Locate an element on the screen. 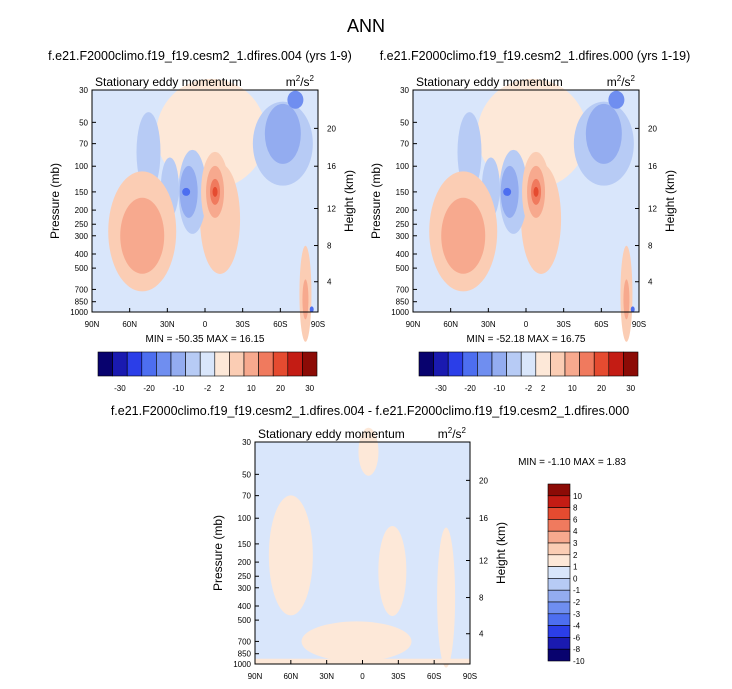  colorbar-label: -1 is located at coordinates (577, 590).